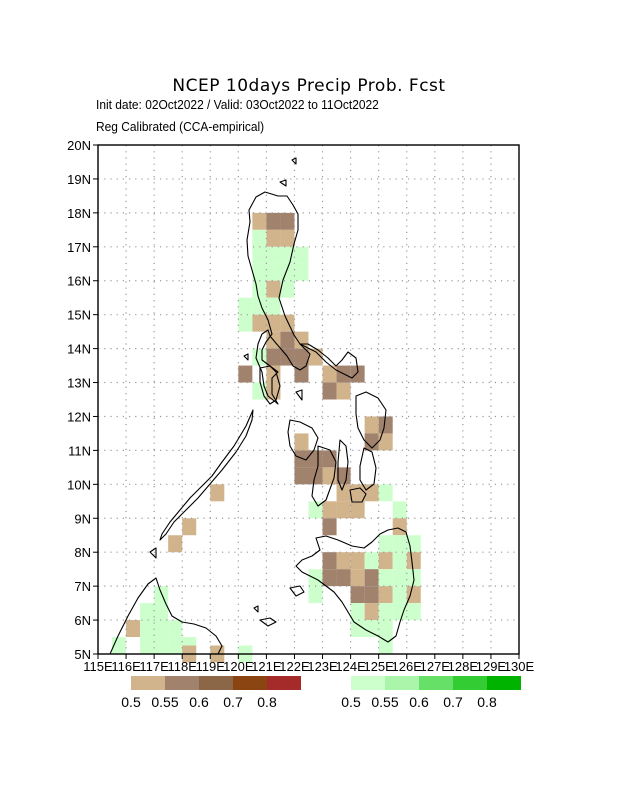 This screenshot has width=618, height=800. I want to click on lon-label: 121E, so click(266, 666).